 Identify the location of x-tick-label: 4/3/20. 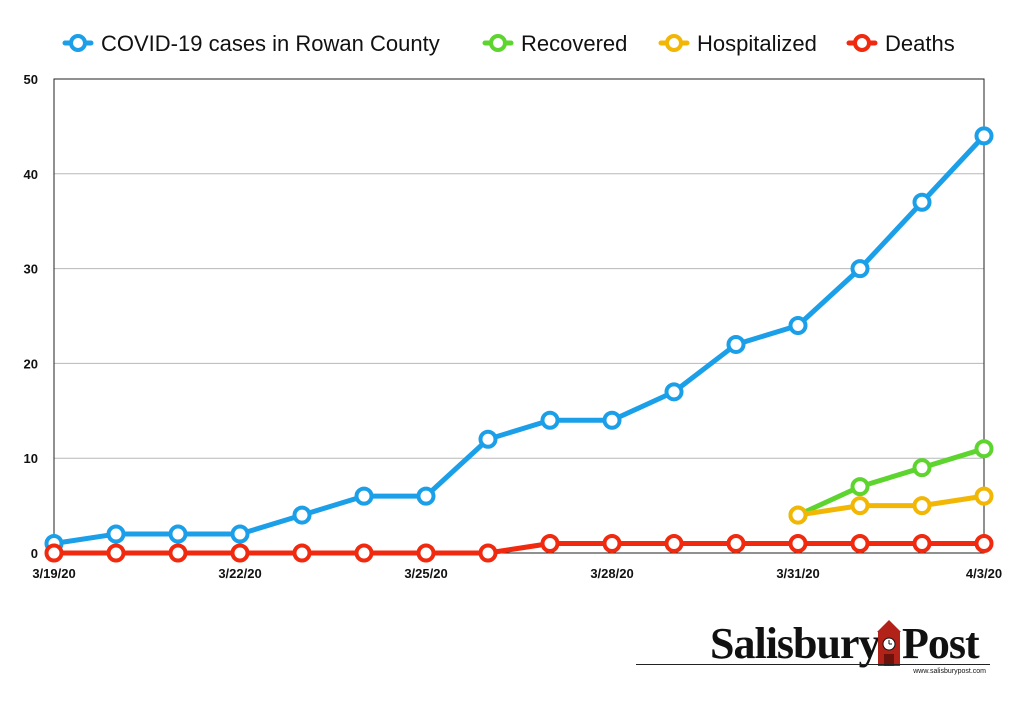
(984, 573).